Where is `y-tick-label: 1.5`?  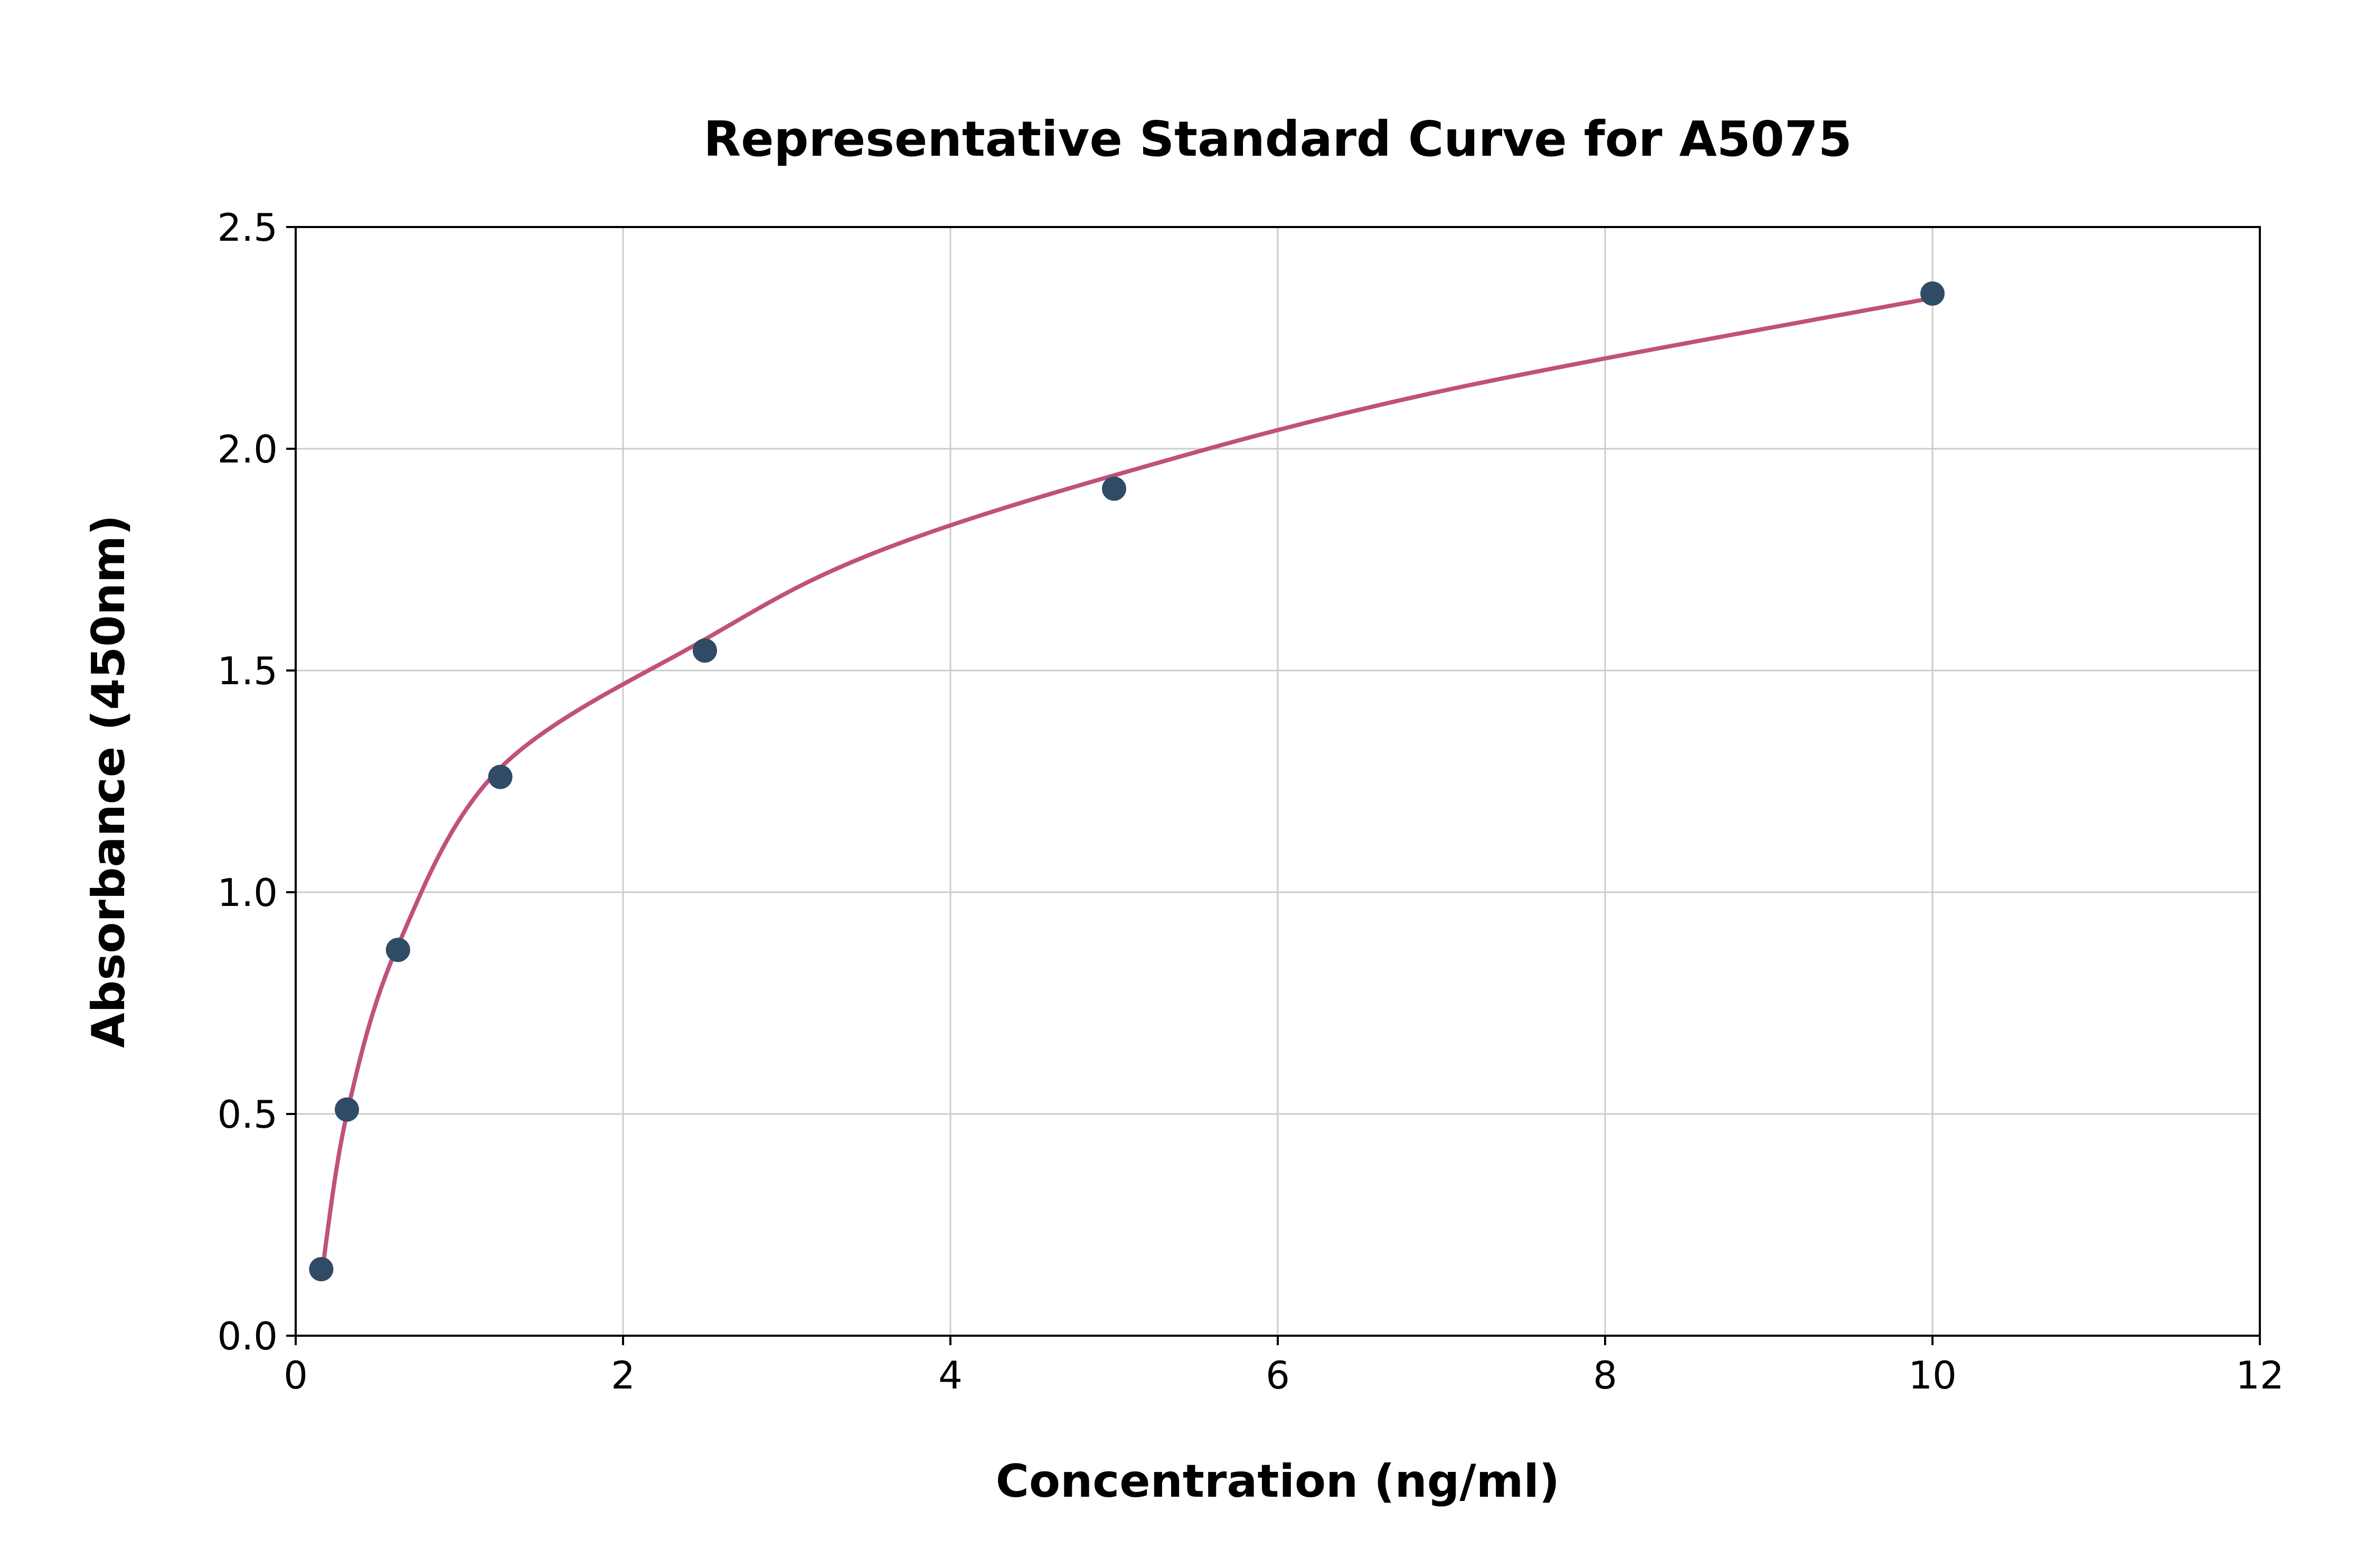
y-tick-label: 1.5 is located at coordinates (247, 671).